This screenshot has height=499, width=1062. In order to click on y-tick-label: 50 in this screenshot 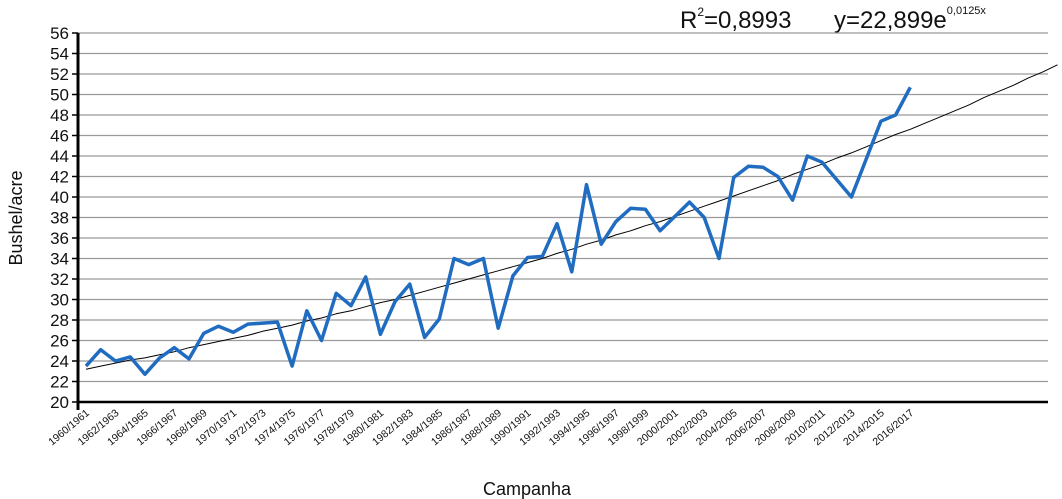, I will do `click(59, 95)`.